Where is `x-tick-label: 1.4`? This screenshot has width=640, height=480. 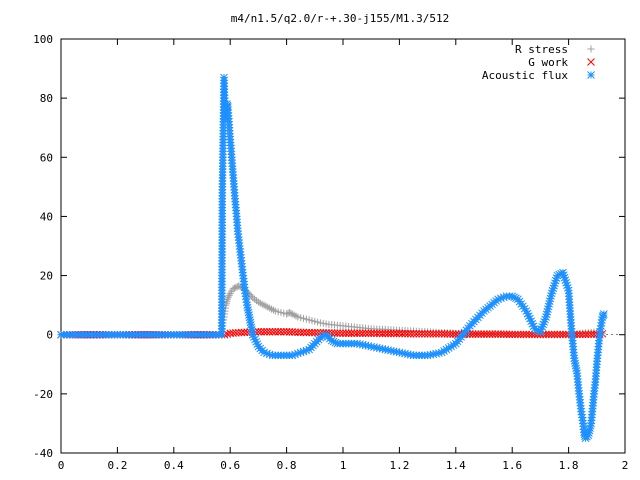
x-tick-label: 1.4 is located at coordinates (456, 465).